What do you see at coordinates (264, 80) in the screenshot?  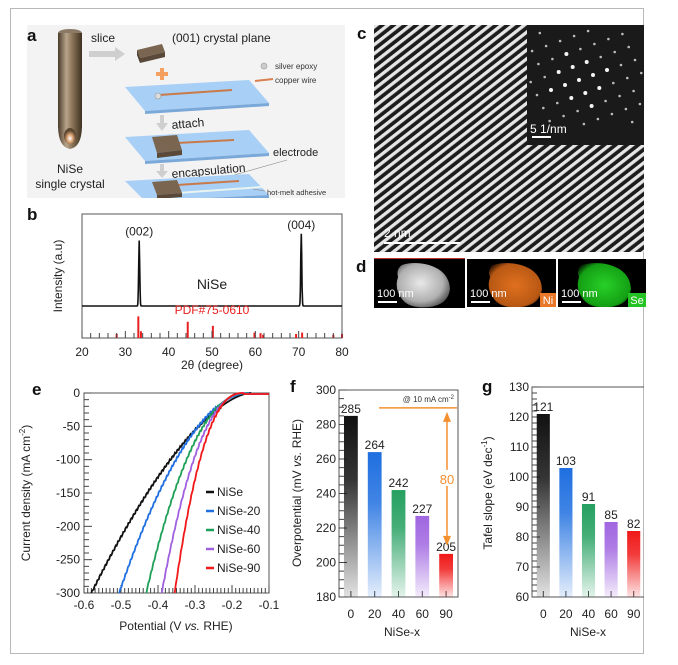 I see `copper-wire-icon` at bounding box center [264, 80].